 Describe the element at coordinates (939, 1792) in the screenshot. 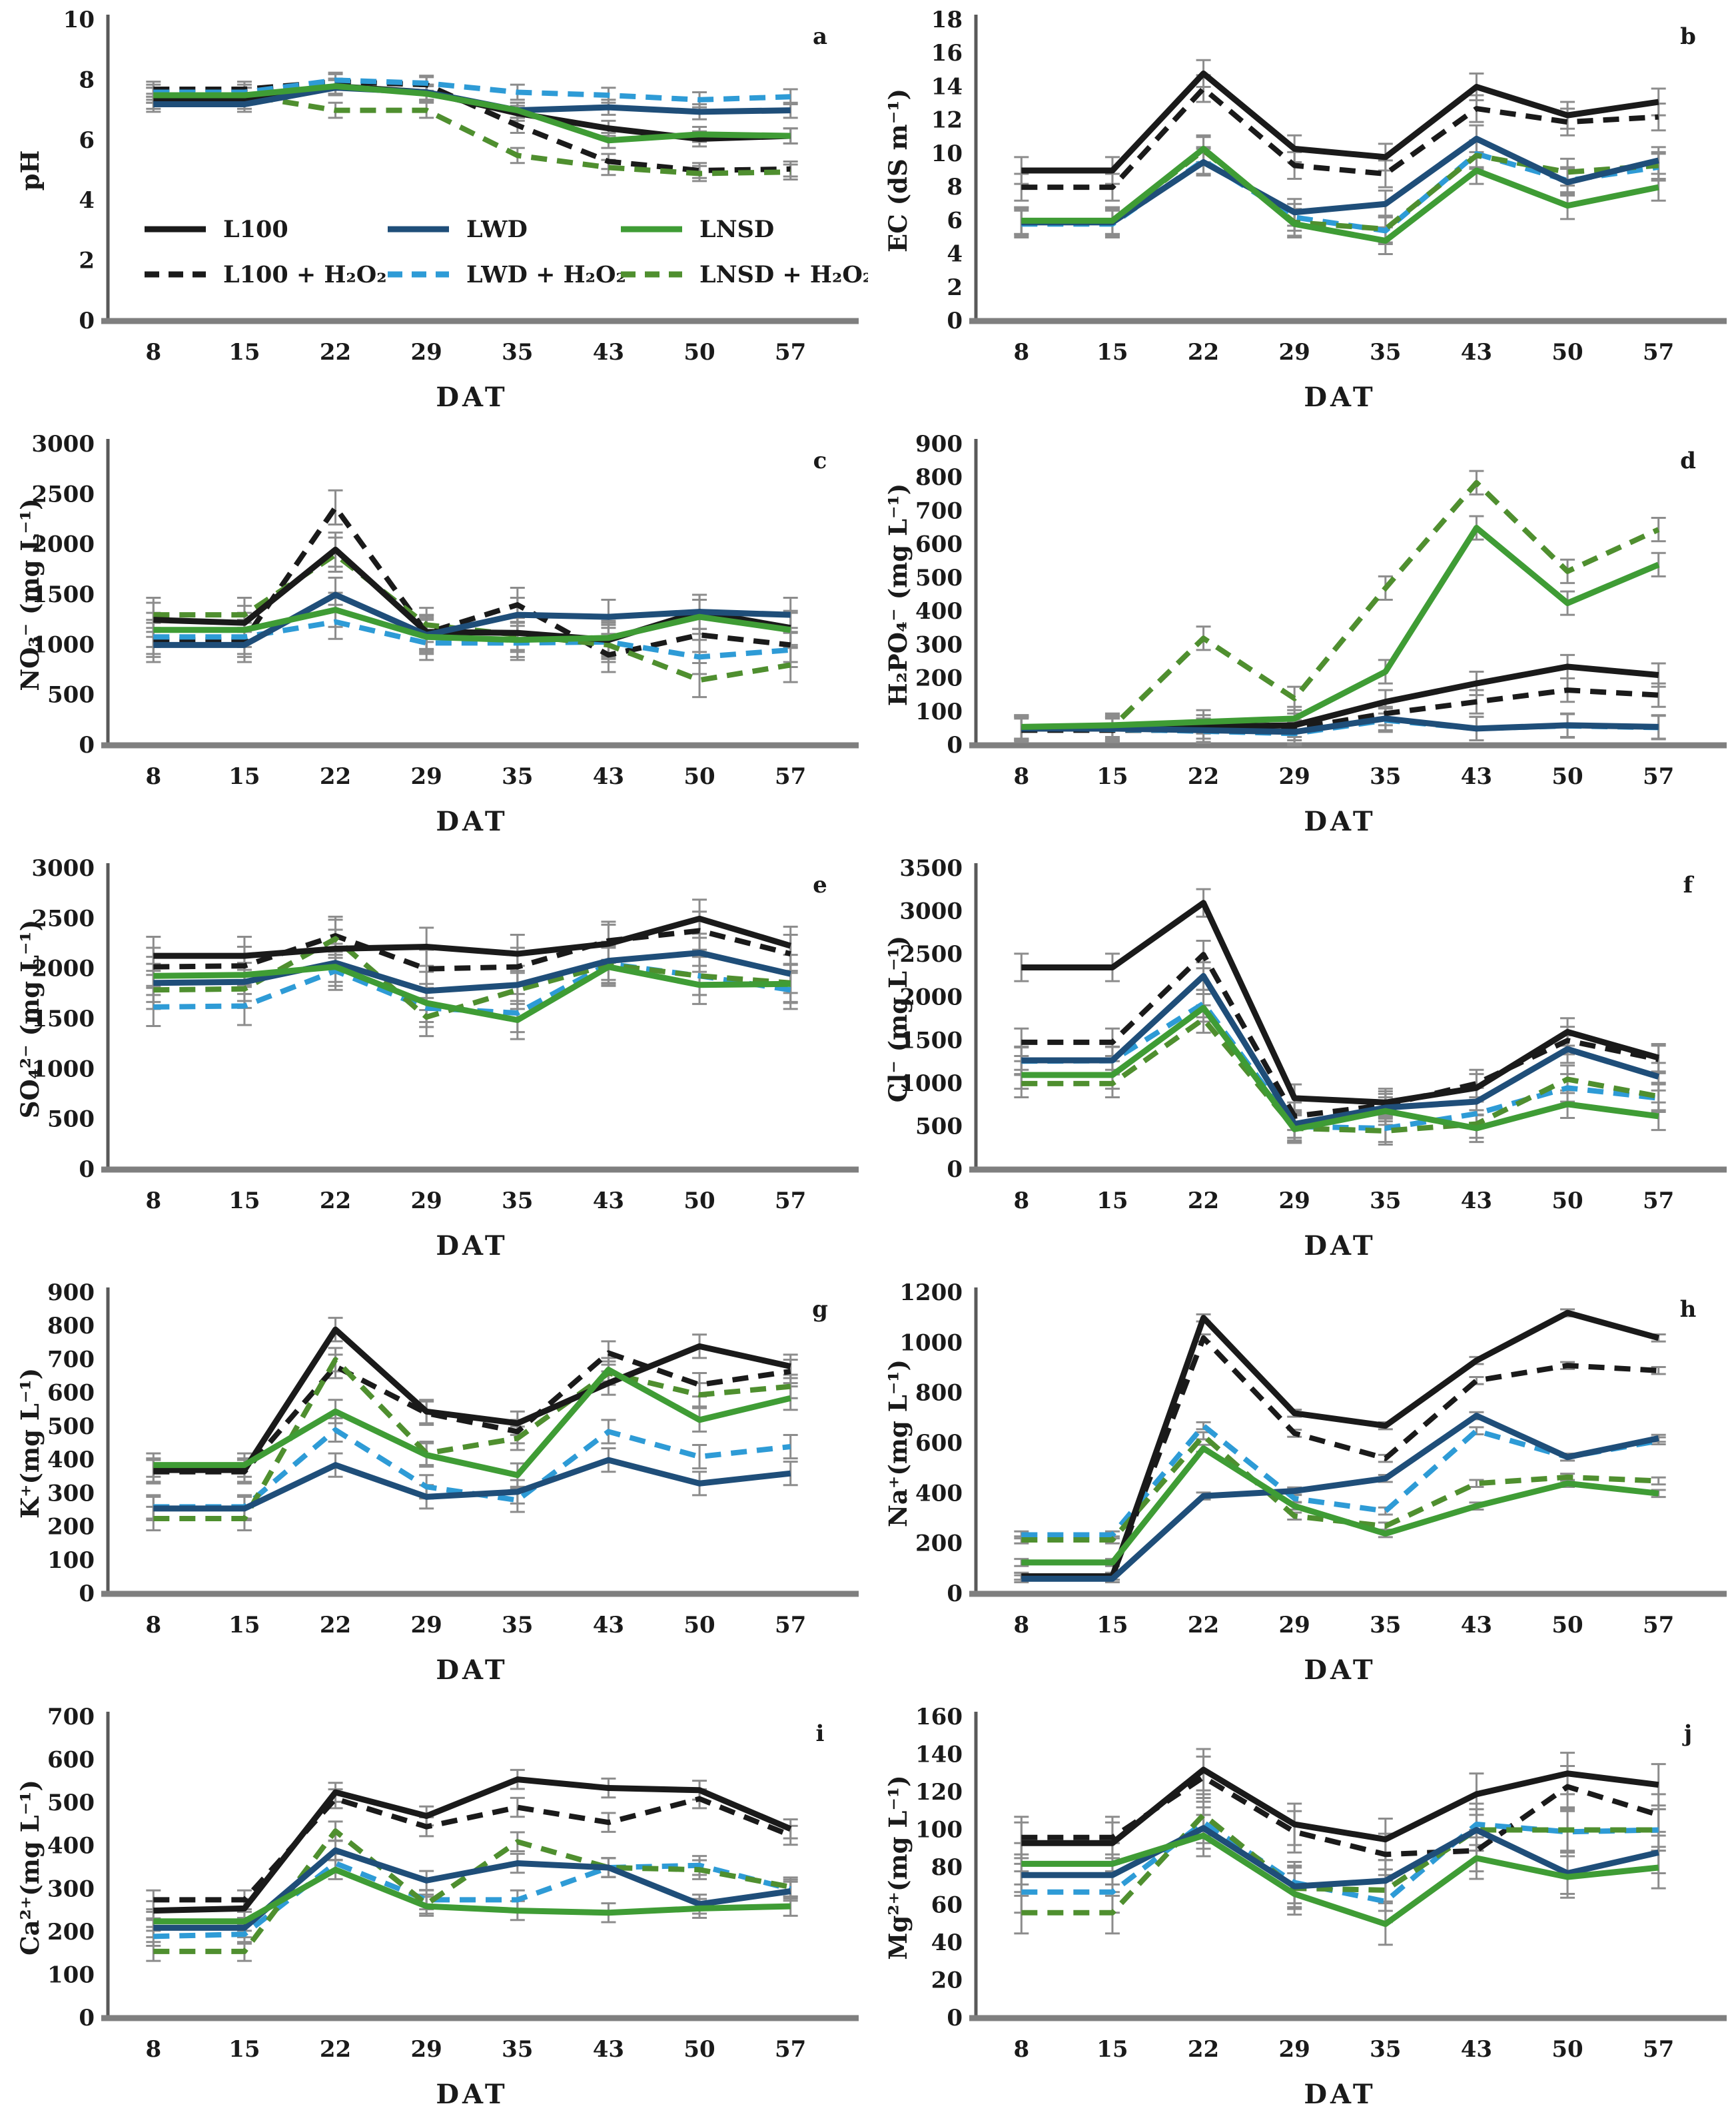

I see `y-tick-label: 120` at that location.